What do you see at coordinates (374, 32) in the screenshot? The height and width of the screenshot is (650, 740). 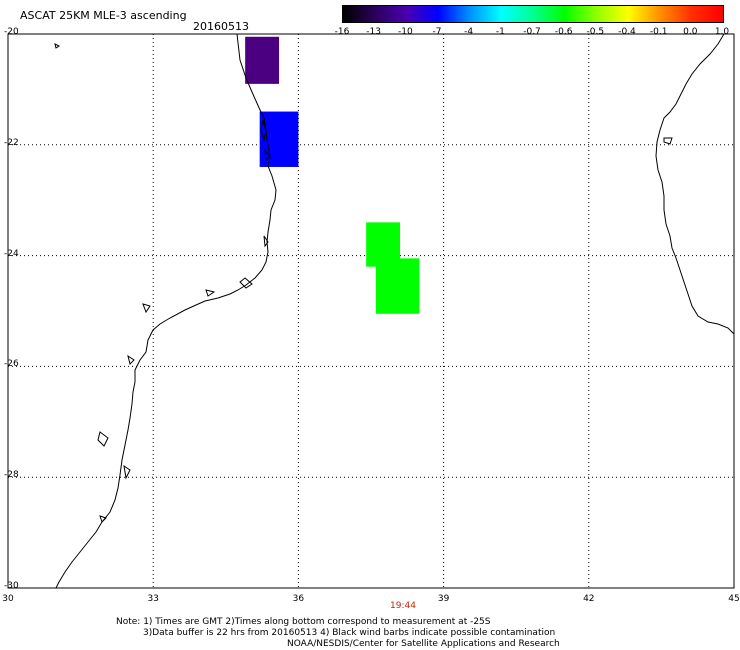 I see `colorbar-tick-label: -13` at bounding box center [374, 32].